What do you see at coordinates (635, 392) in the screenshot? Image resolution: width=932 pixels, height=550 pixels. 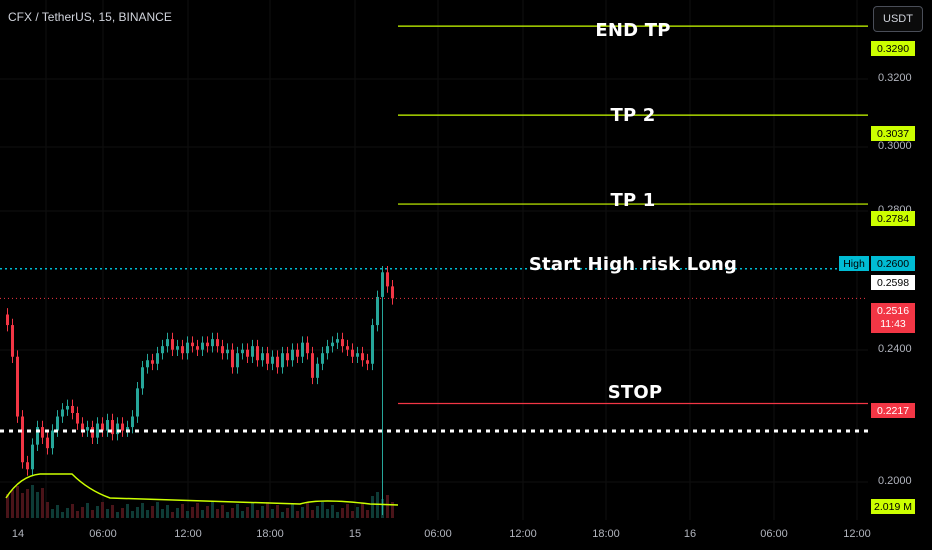 I see `stop-annotation: STOP` at bounding box center [635, 392].